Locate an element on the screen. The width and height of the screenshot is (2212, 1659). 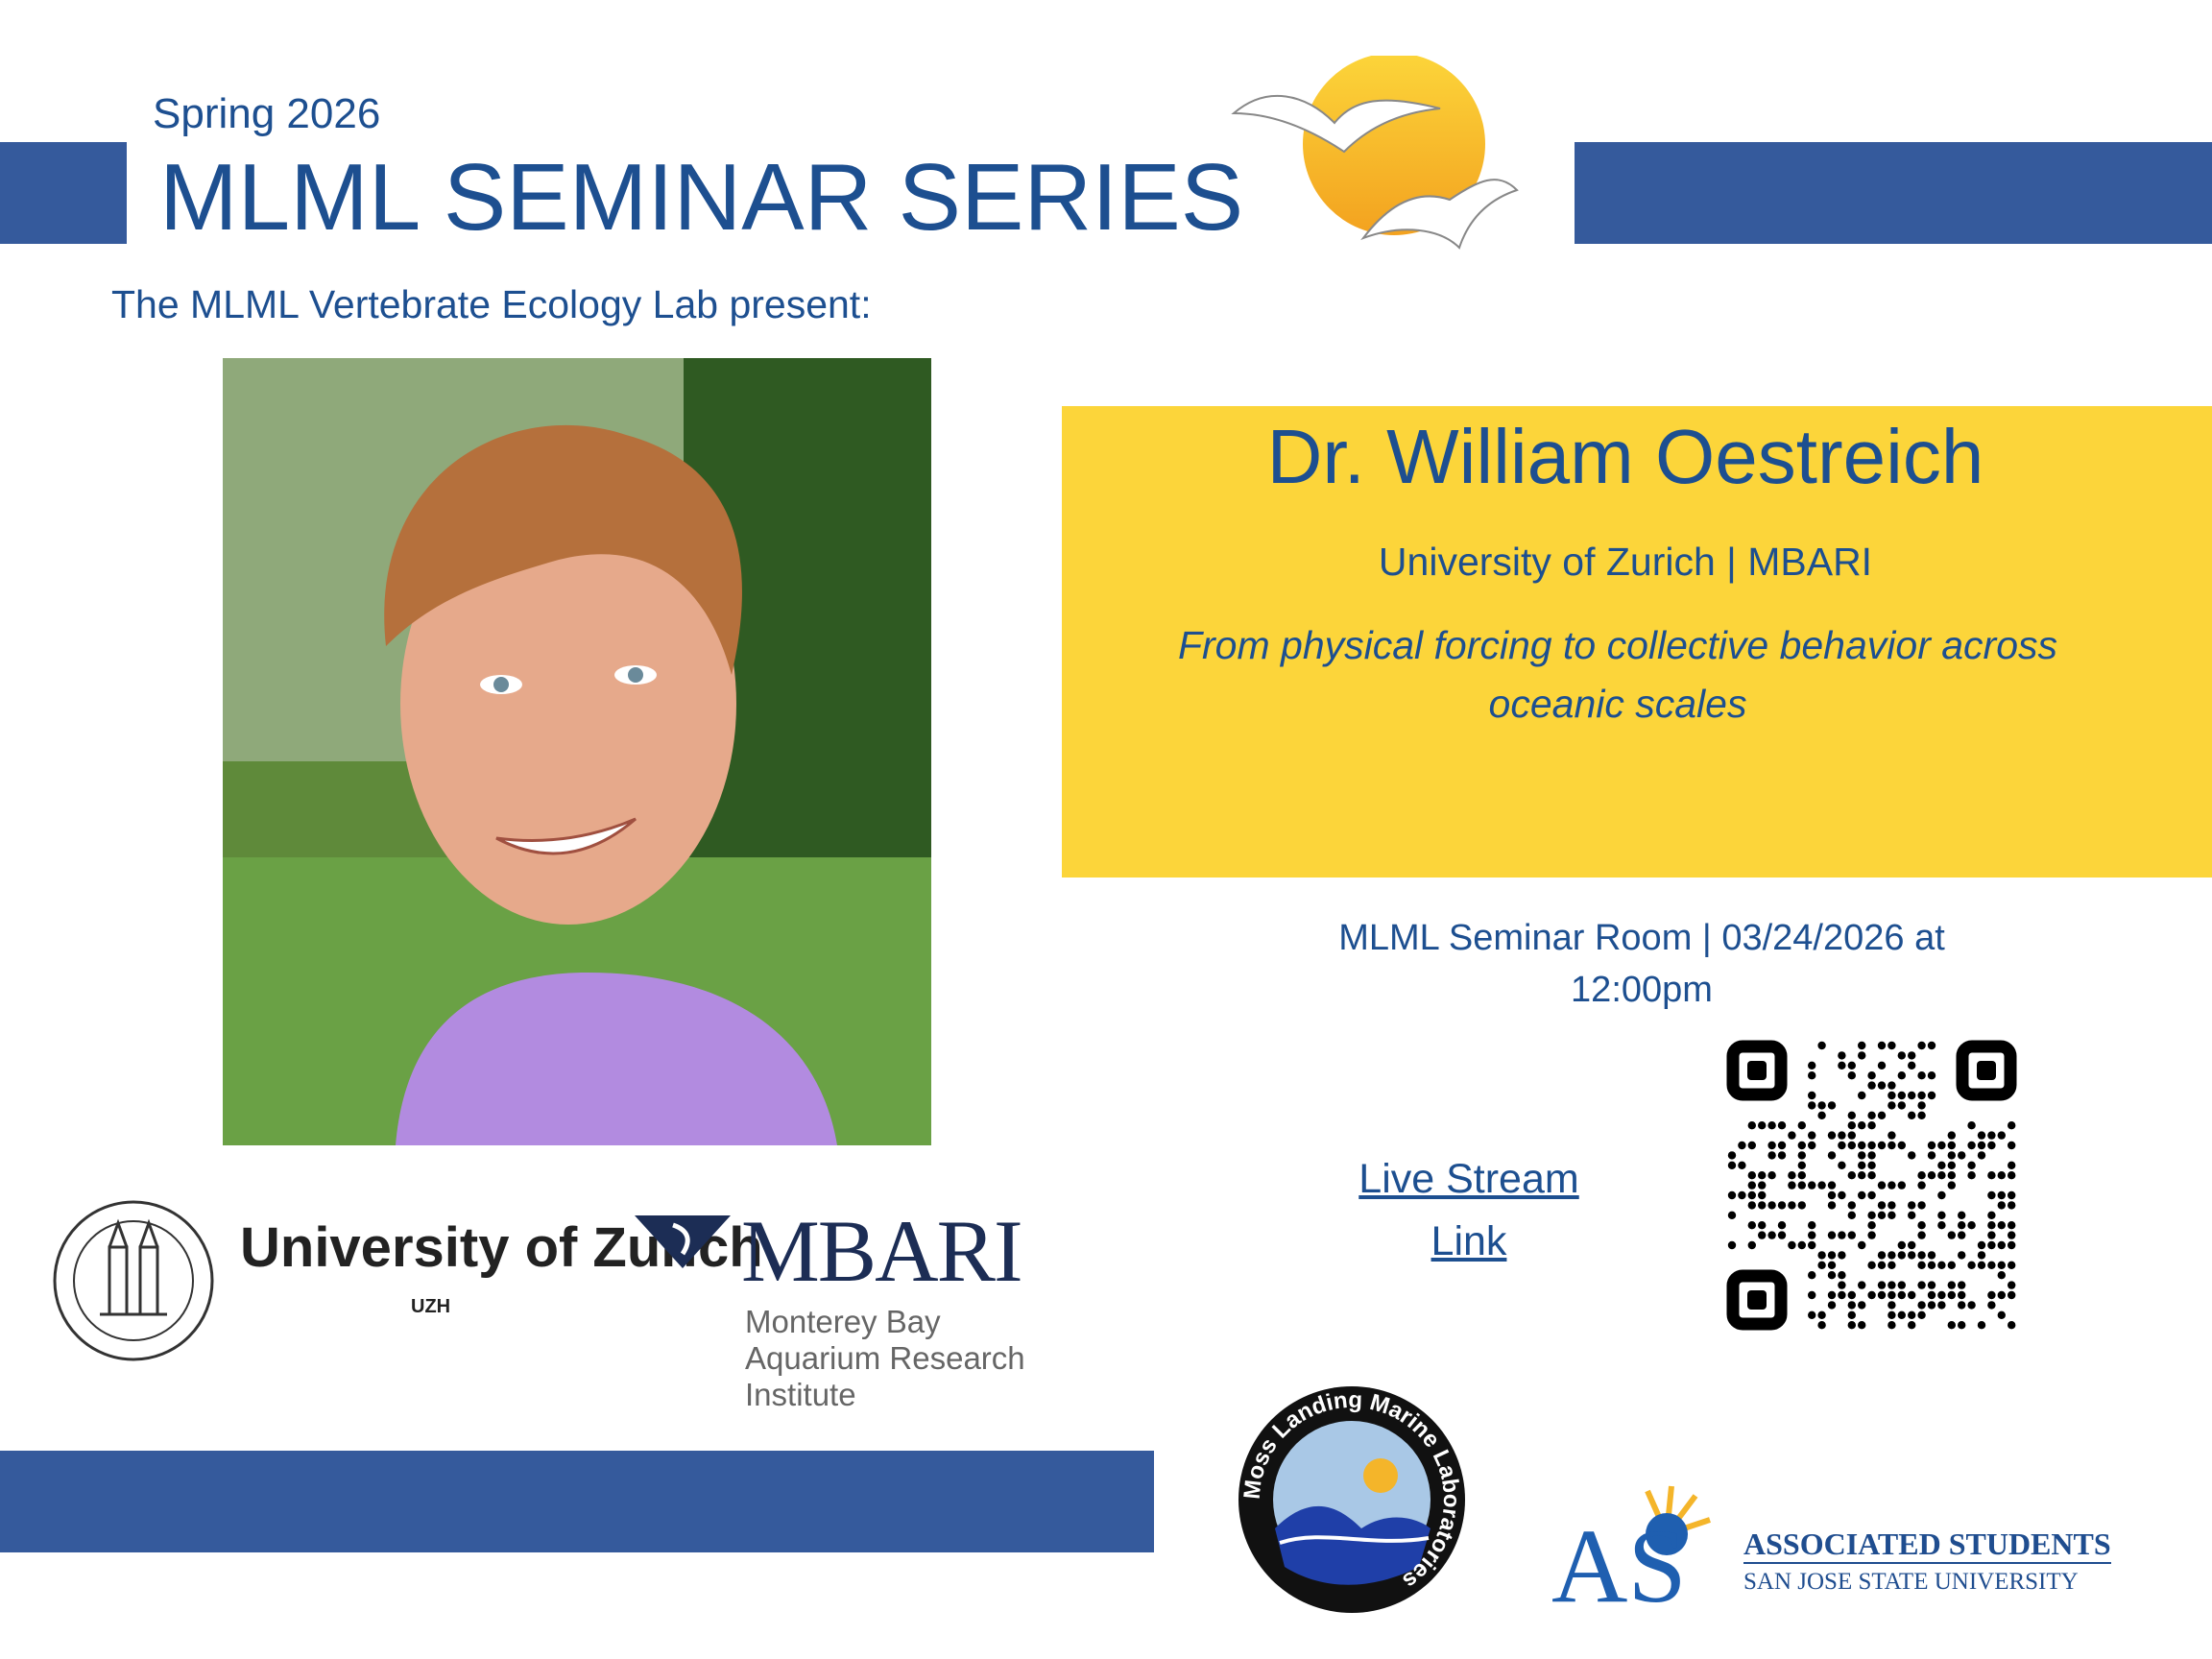
season: Spring 2026 is located at coordinates (267, 114).